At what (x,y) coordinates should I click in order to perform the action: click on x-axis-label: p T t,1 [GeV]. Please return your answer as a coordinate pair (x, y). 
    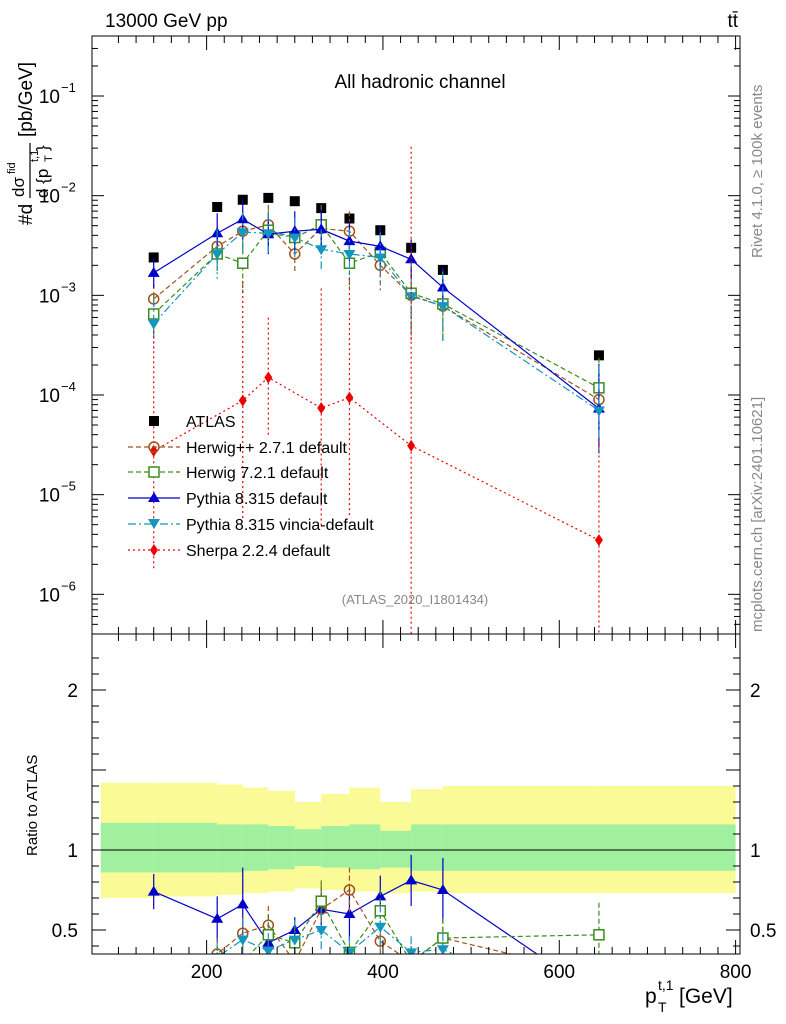
    Looking at the image, I should click on (689, 996).